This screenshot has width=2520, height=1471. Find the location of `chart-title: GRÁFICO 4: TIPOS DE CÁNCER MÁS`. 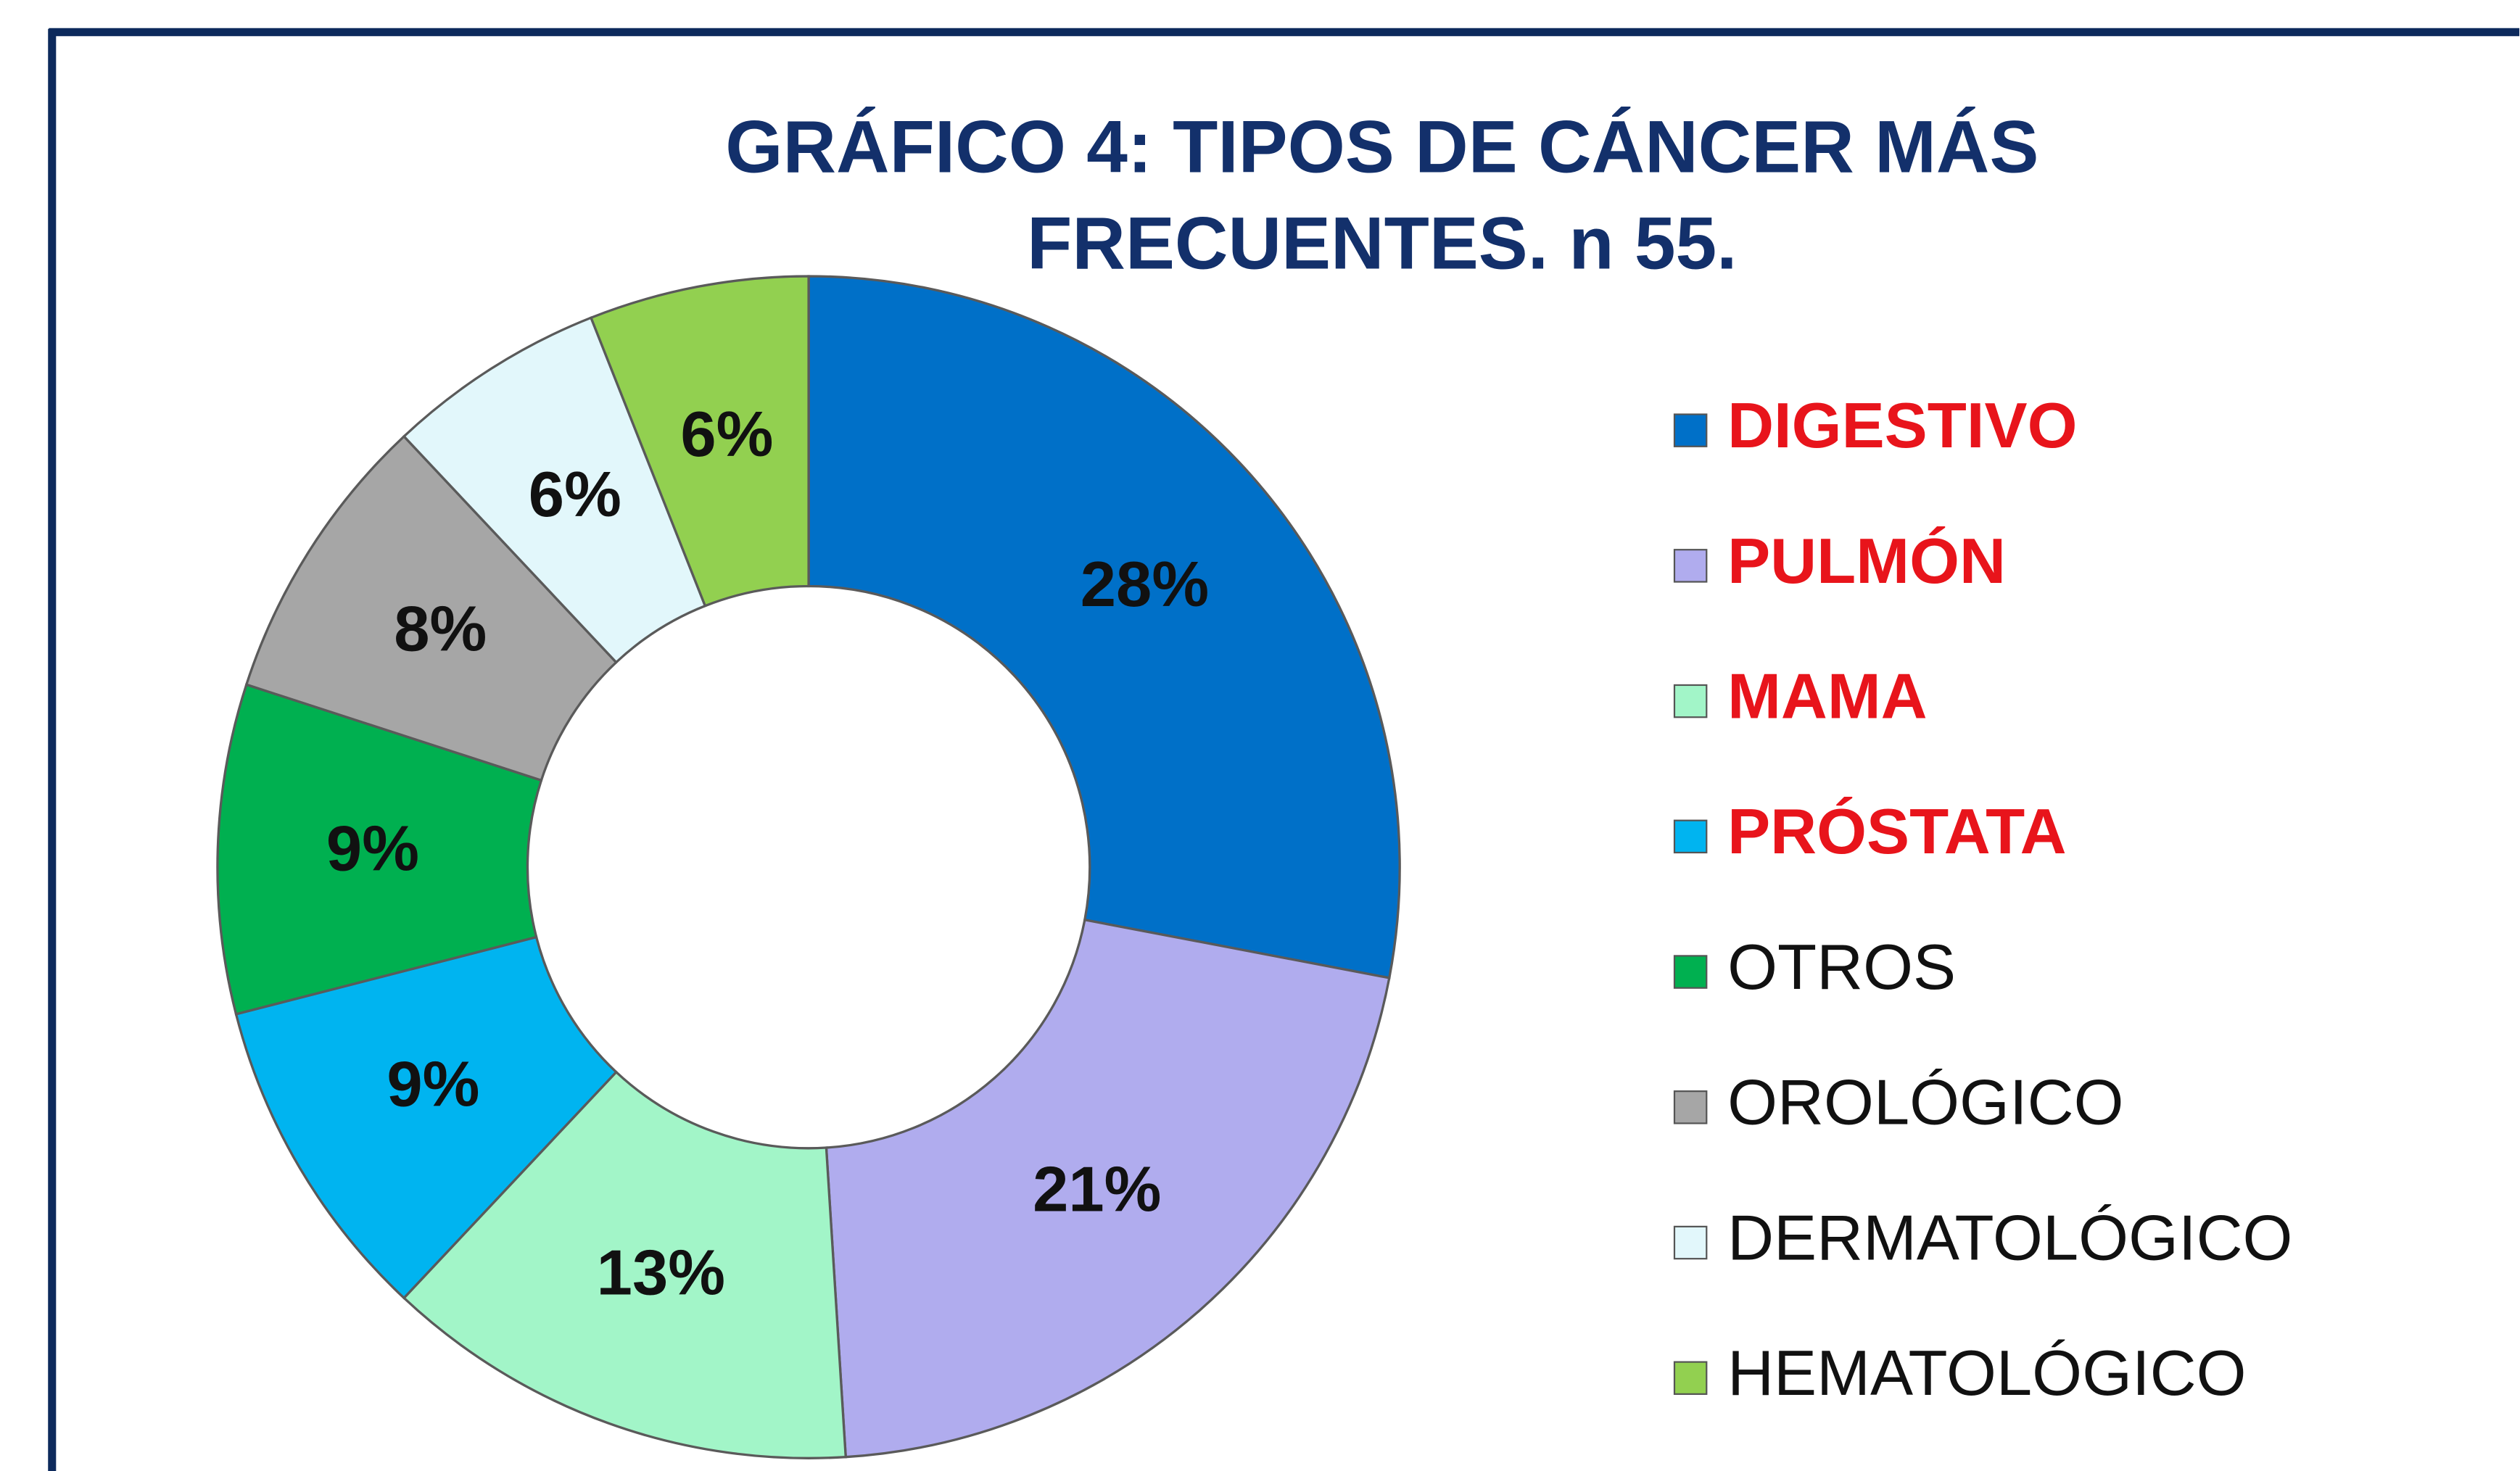

chart-title: GRÁFICO 4: TIPOS DE CÁNCER MÁS is located at coordinates (1381, 146).